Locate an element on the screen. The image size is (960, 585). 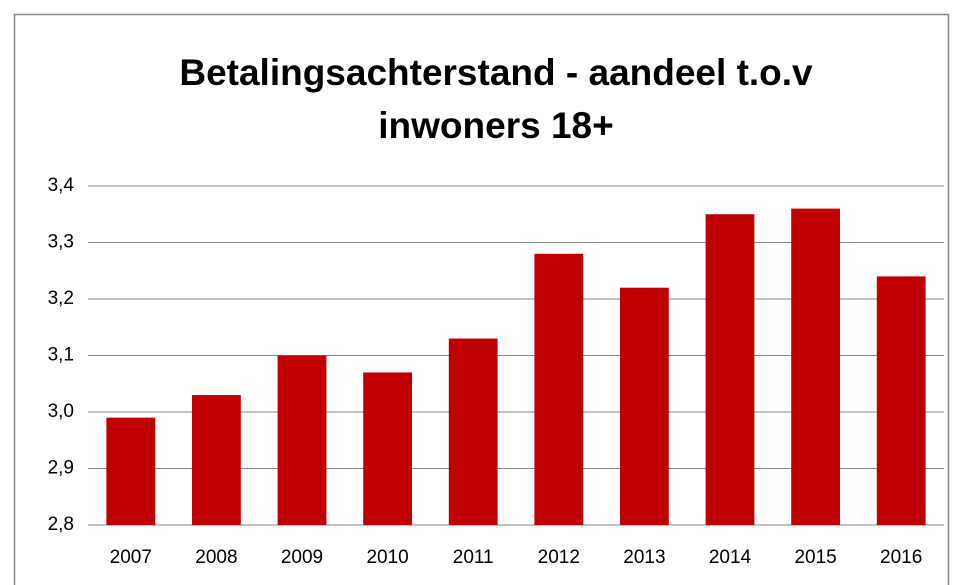
y-tick-label: 3,1 is located at coordinates (61, 355).